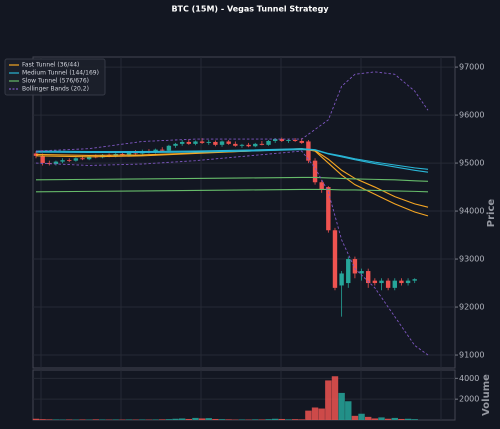 The height and width of the screenshot is (429, 500). What do you see at coordinates (50, 65) in the screenshot?
I see `legend-label: Fast Tunnel (36/44)` at bounding box center [50, 65].